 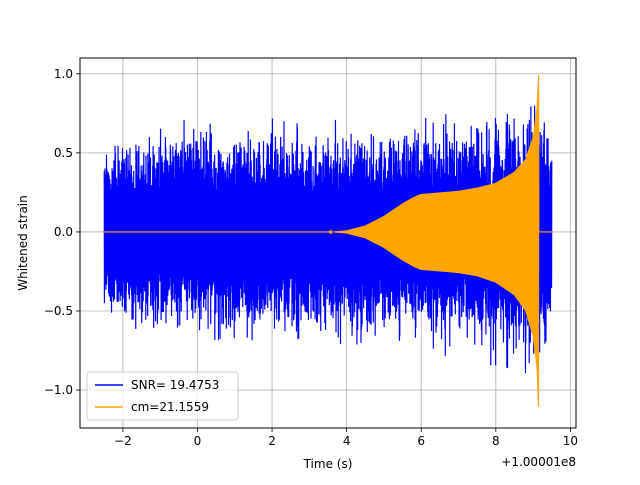 I want to click on legend-label-template: cm=21.1559, so click(x=170, y=407).